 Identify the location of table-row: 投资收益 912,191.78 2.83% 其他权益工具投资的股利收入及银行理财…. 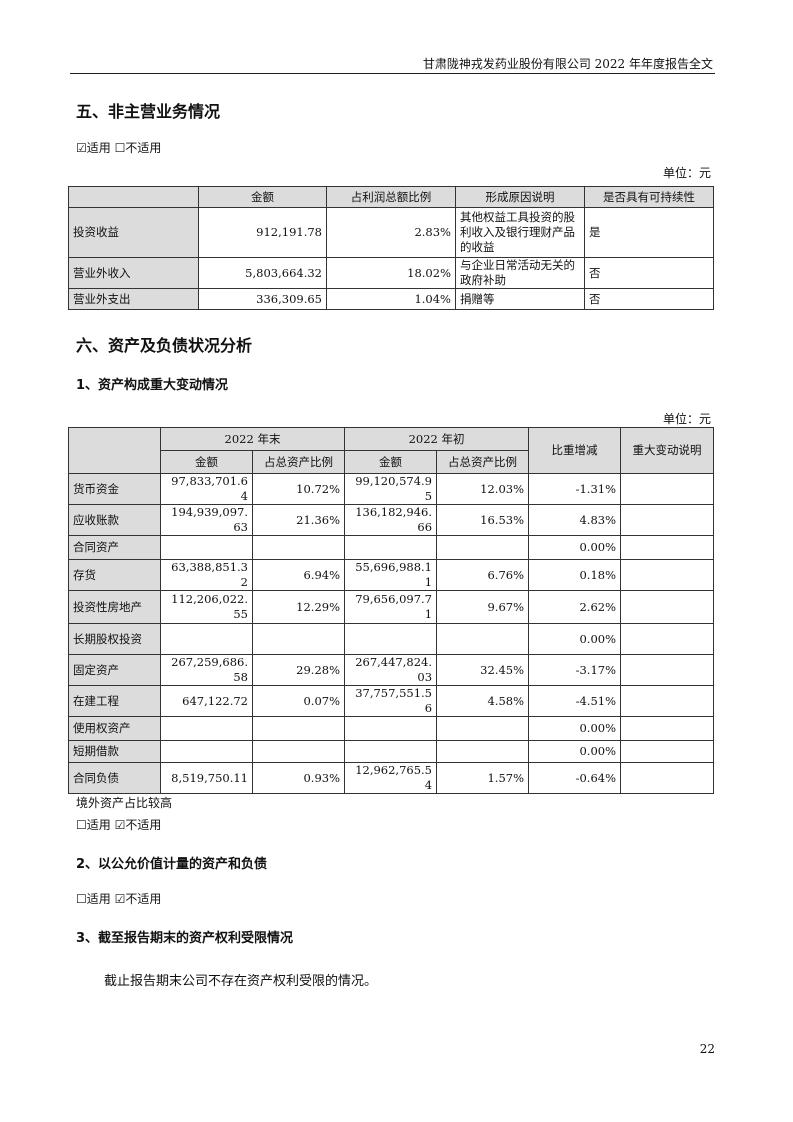
(391, 232).